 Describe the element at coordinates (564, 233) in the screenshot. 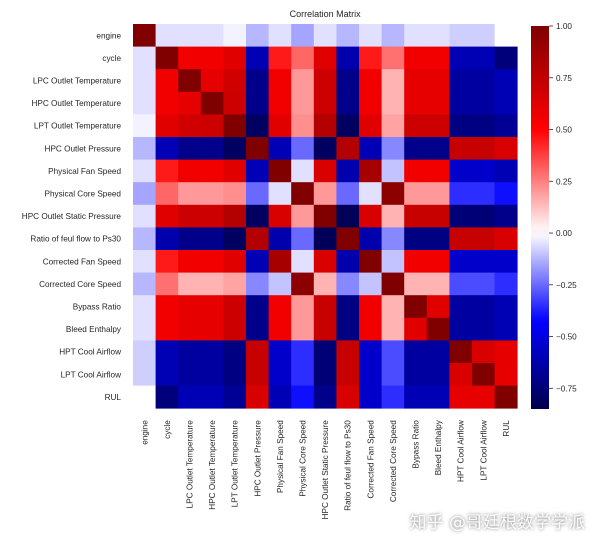

I see `colorbar-tick-label: 0.00` at that location.